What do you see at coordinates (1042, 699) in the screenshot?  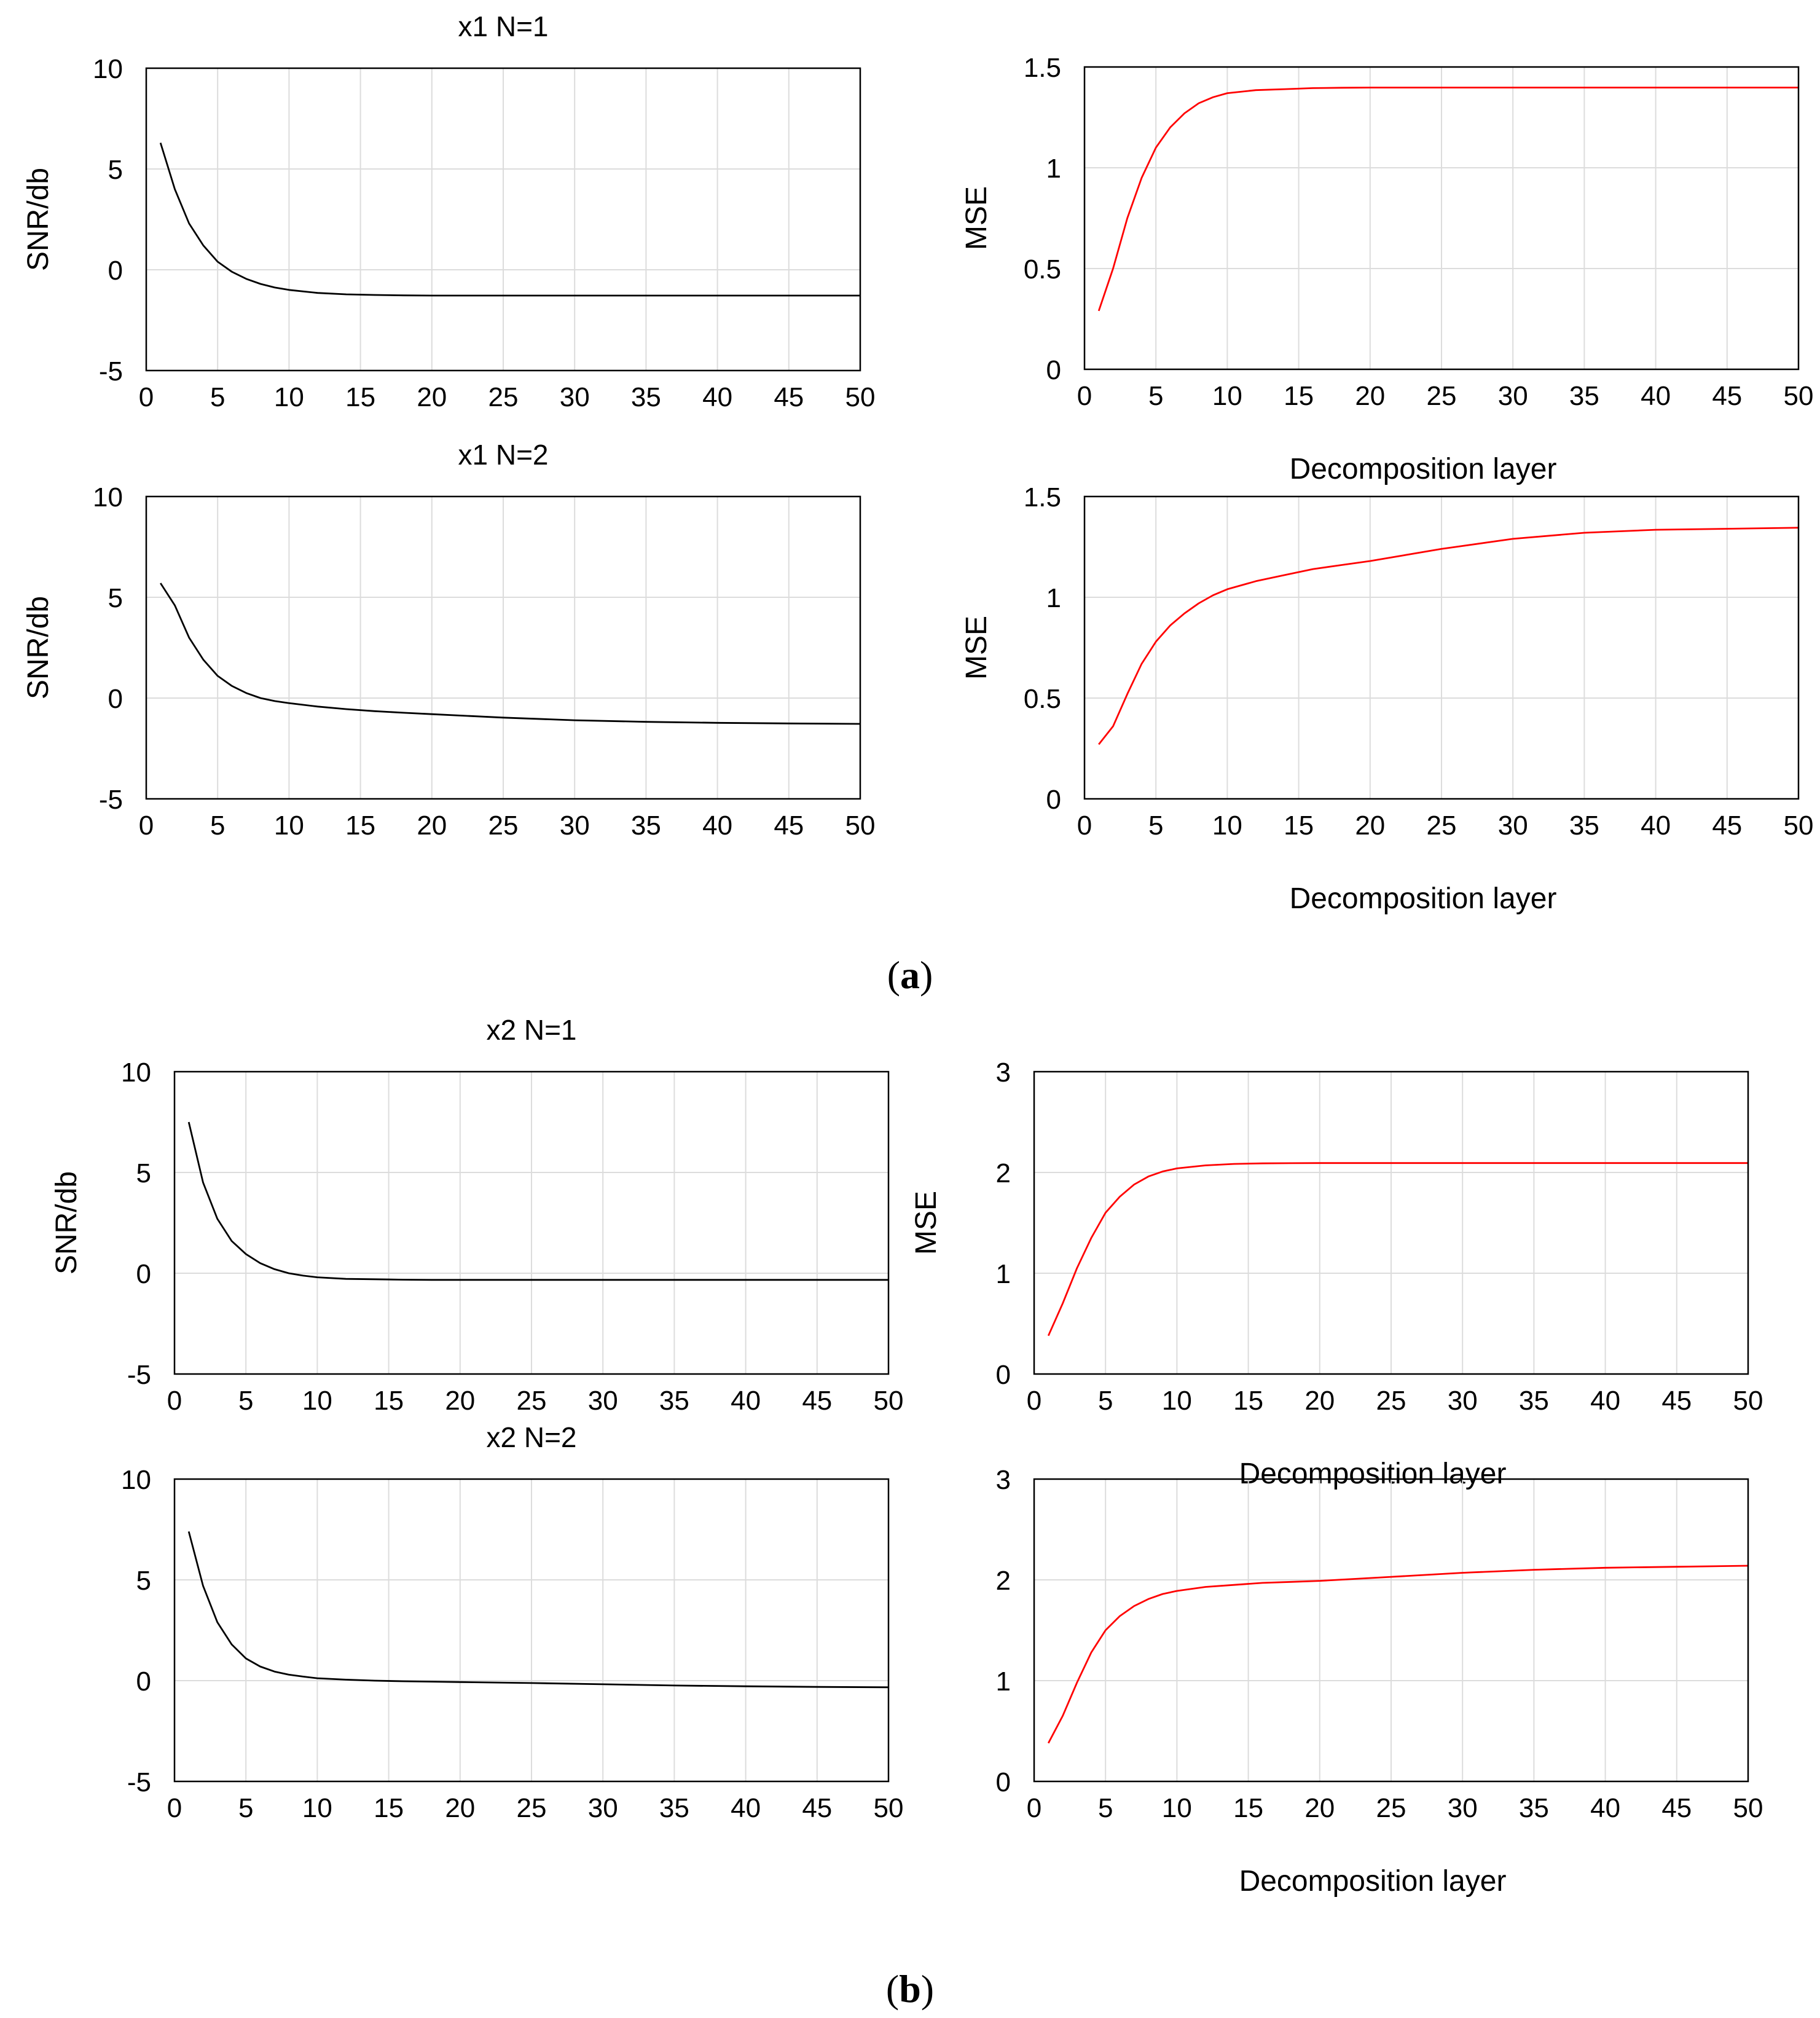 I see `y-tick-label: 0.5` at bounding box center [1042, 699].